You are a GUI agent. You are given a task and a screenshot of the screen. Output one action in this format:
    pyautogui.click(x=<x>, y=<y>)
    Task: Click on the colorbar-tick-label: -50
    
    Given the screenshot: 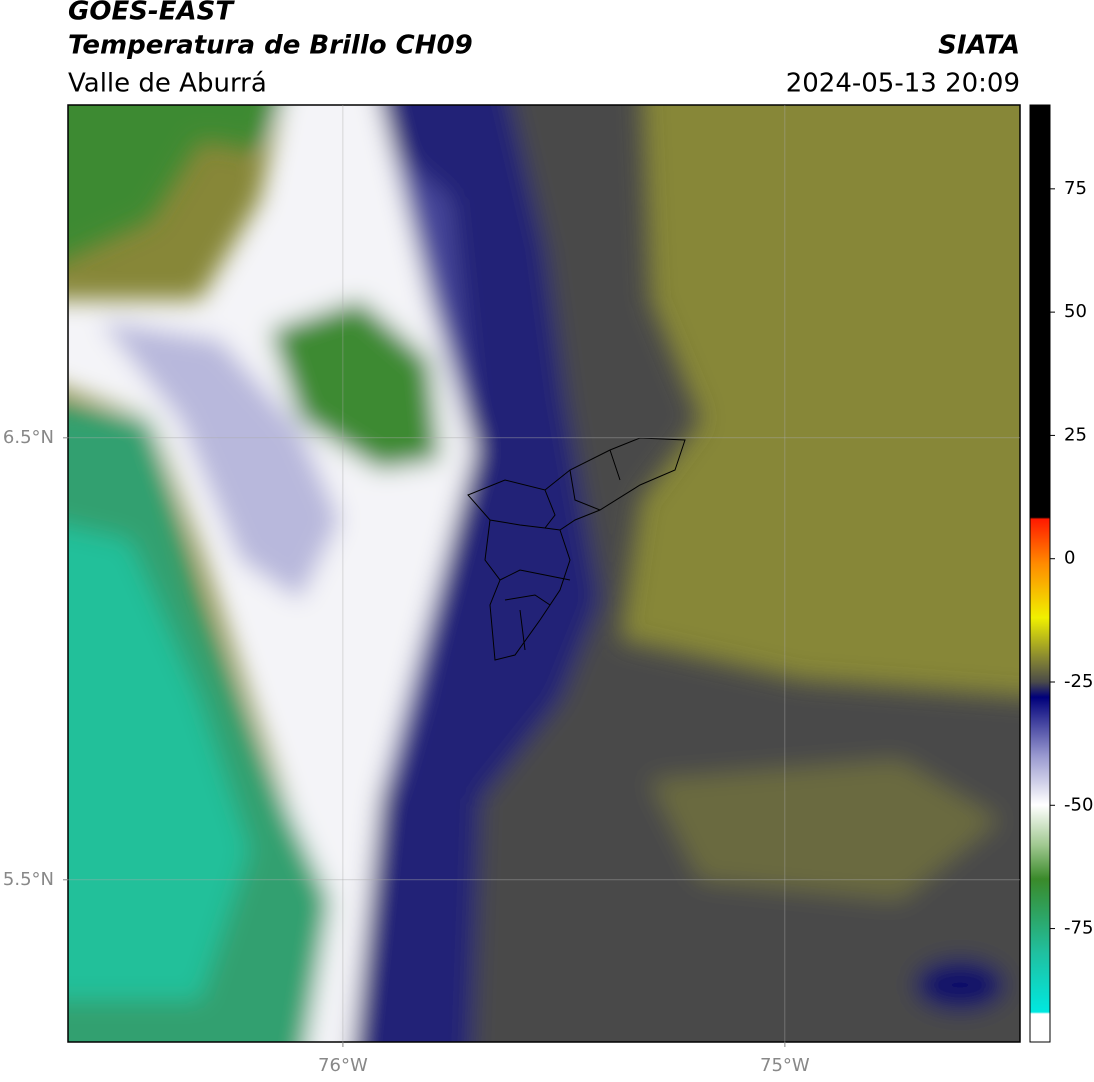 What is the action you would take?
    pyautogui.click(x=1078, y=804)
    